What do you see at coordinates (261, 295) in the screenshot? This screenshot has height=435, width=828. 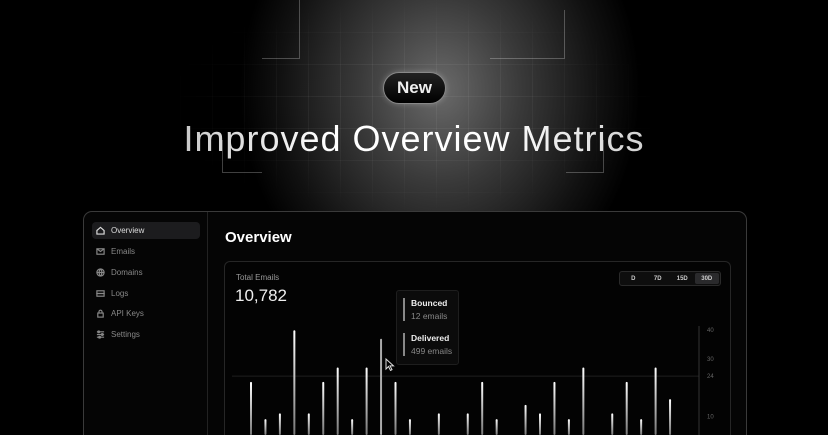 I see `metric-value: 10,782` at bounding box center [261, 295].